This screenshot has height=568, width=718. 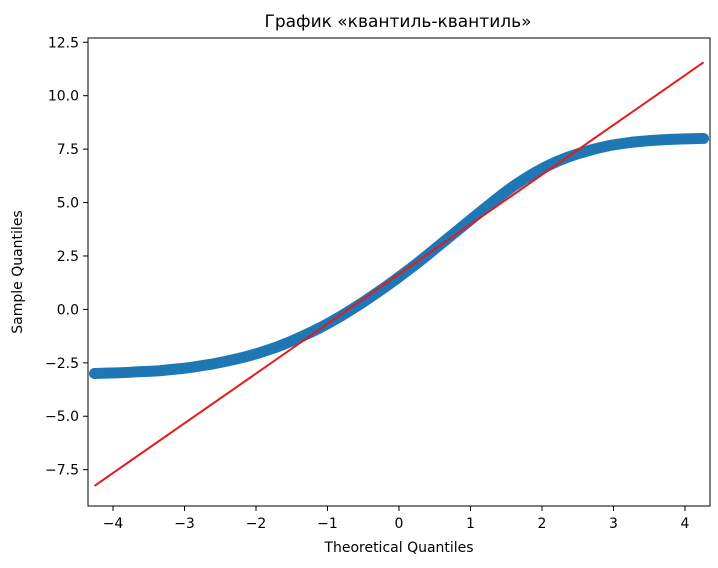 I want to click on x-axis: −4 −3 −2 −1 0 1 2 3 4, so click(x=396, y=519).